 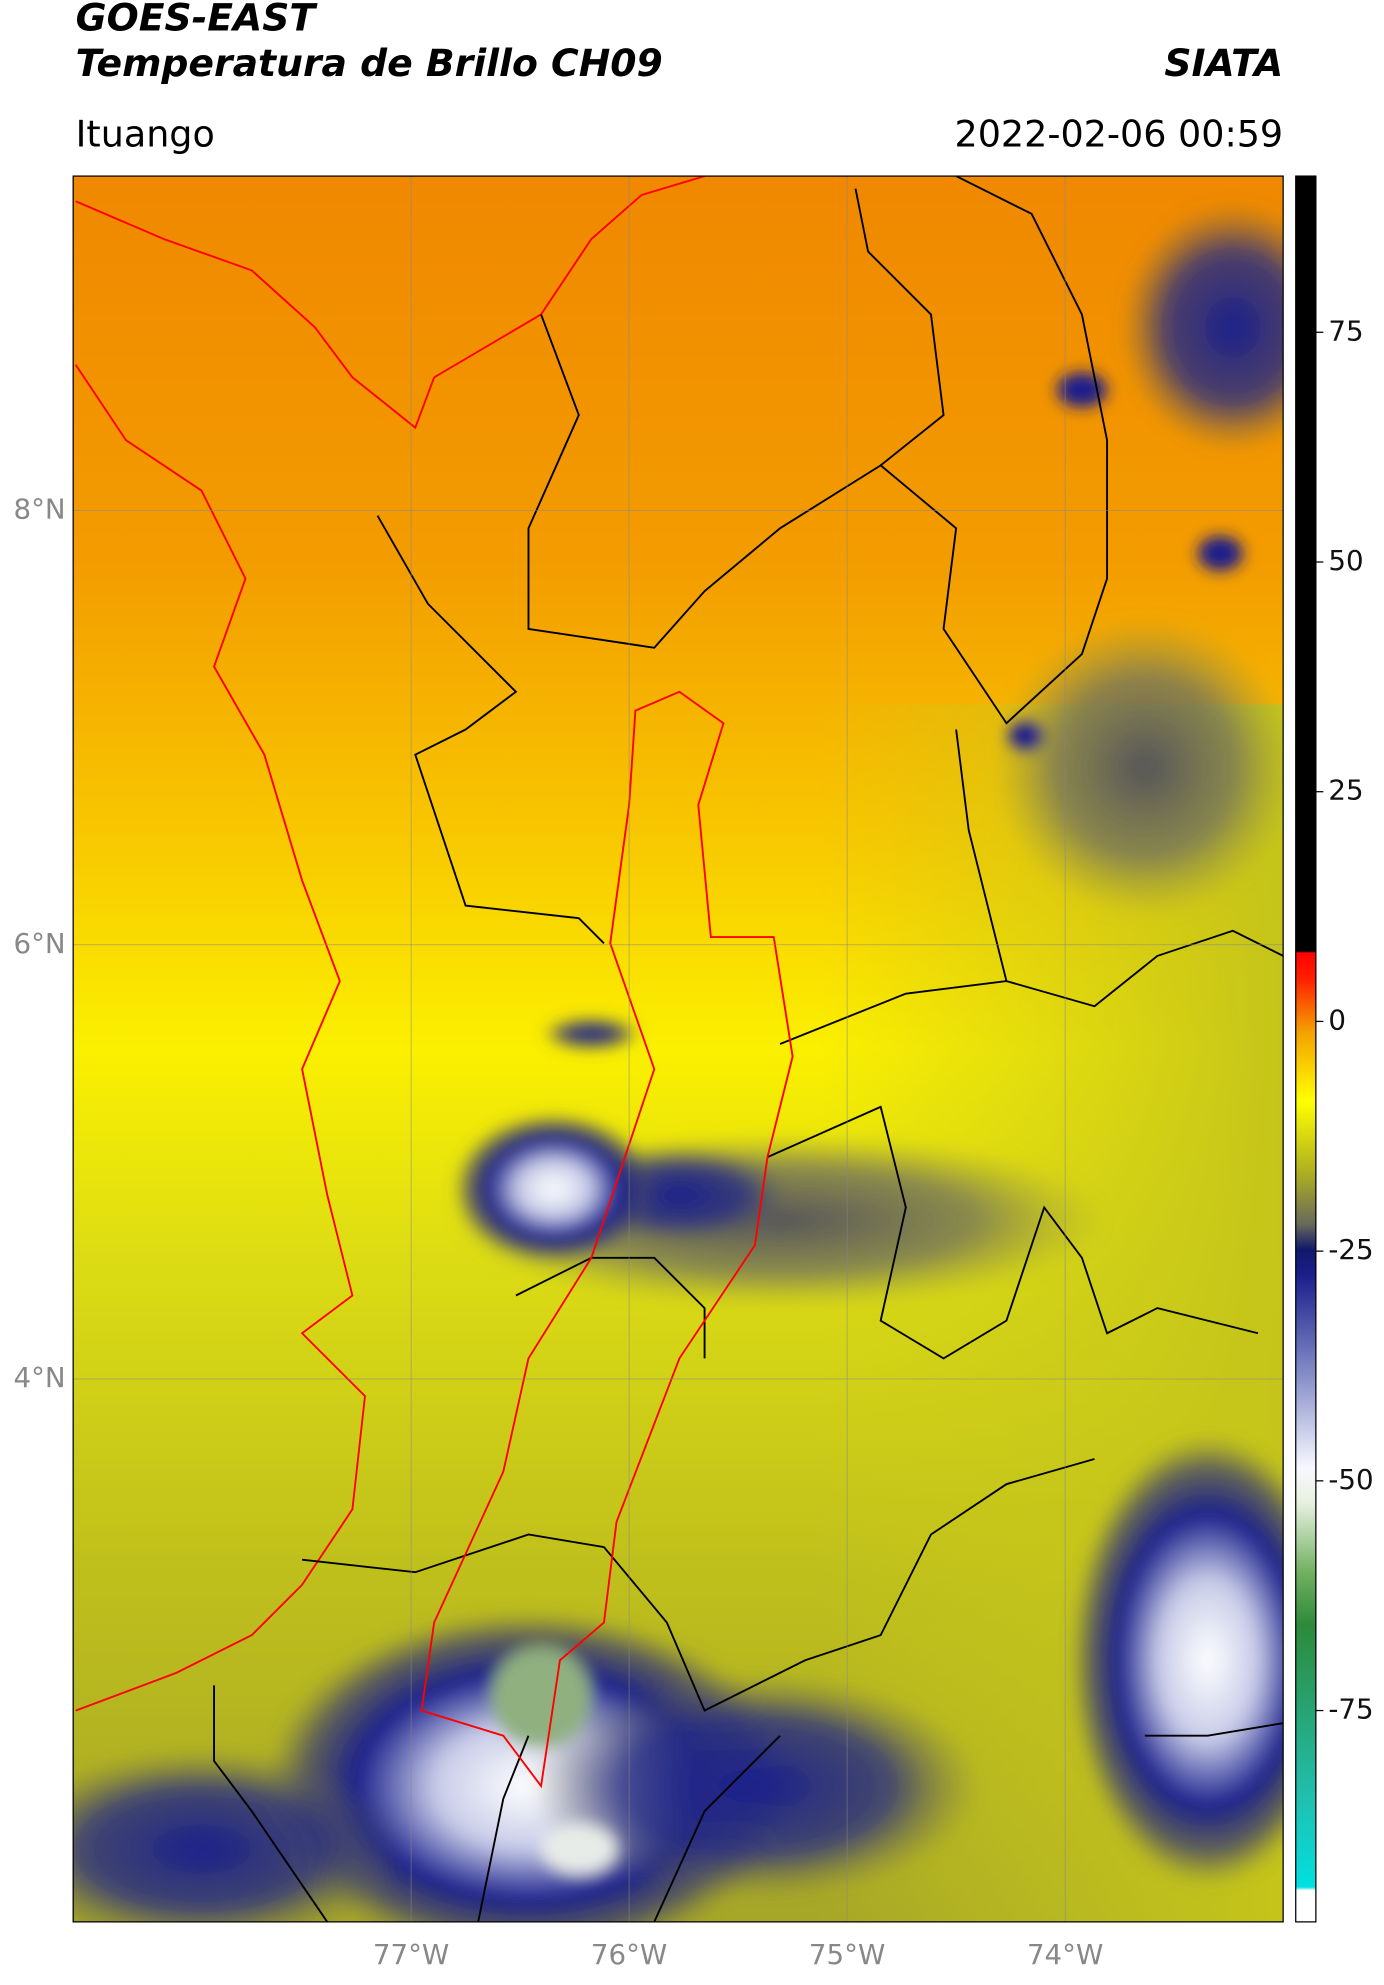 What do you see at coordinates (40, 1377) in the screenshot?
I see `y-tick-label: 4°N` at bounding box center [40, 1377].